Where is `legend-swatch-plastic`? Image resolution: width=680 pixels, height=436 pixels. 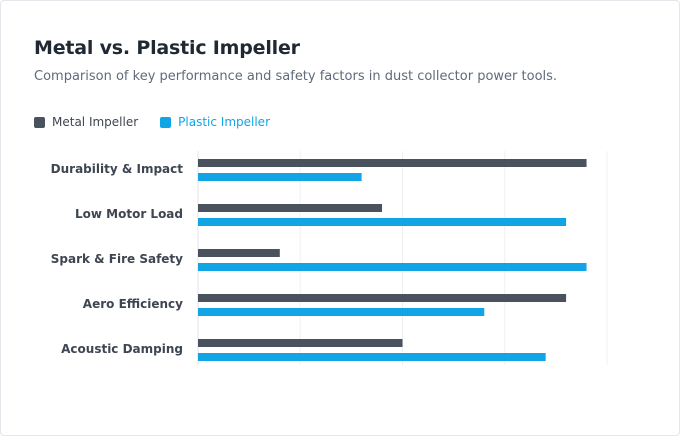 legend-swatch-plastic is located at coordinates (166, 122).